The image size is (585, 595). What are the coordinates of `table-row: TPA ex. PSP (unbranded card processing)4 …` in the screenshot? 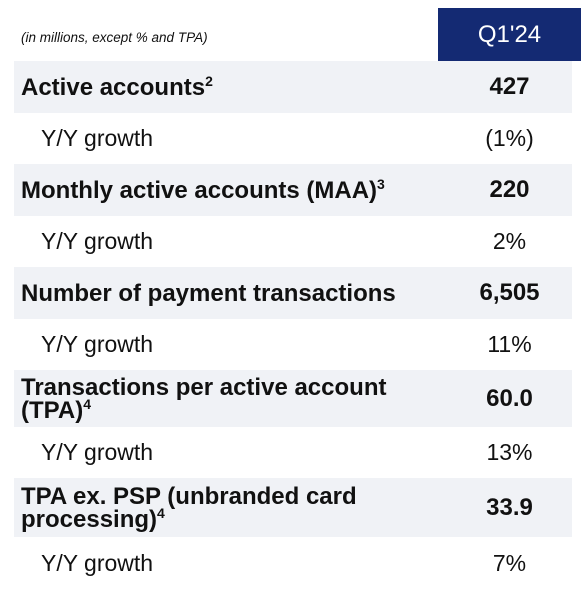 It's located at (293, 507).